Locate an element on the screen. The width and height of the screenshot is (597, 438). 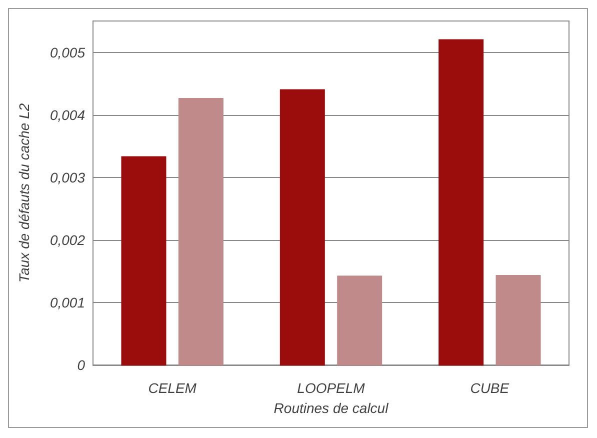
y-tick-label: 0 is located at coordinates (81, 365).